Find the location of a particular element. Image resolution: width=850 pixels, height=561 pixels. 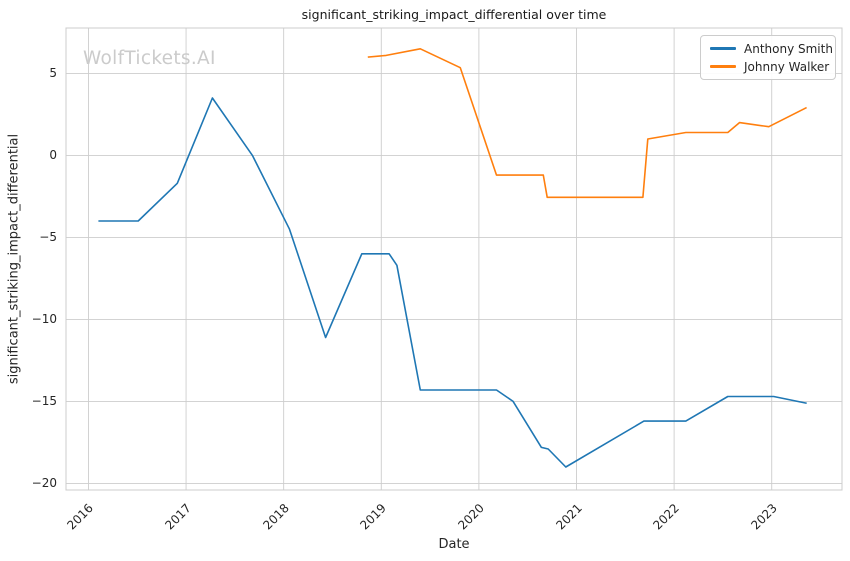

y-tick-label: −5 is located at coordinates (48, 237).